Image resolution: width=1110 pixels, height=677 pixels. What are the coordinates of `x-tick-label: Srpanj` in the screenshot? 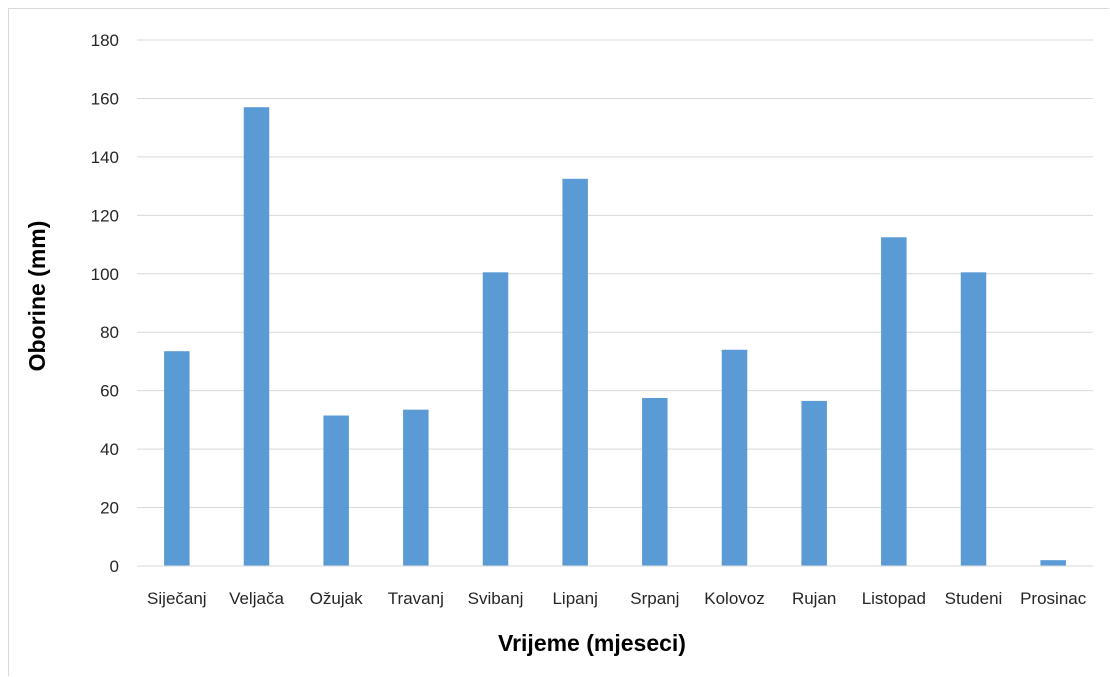 It's located at (654, 598).